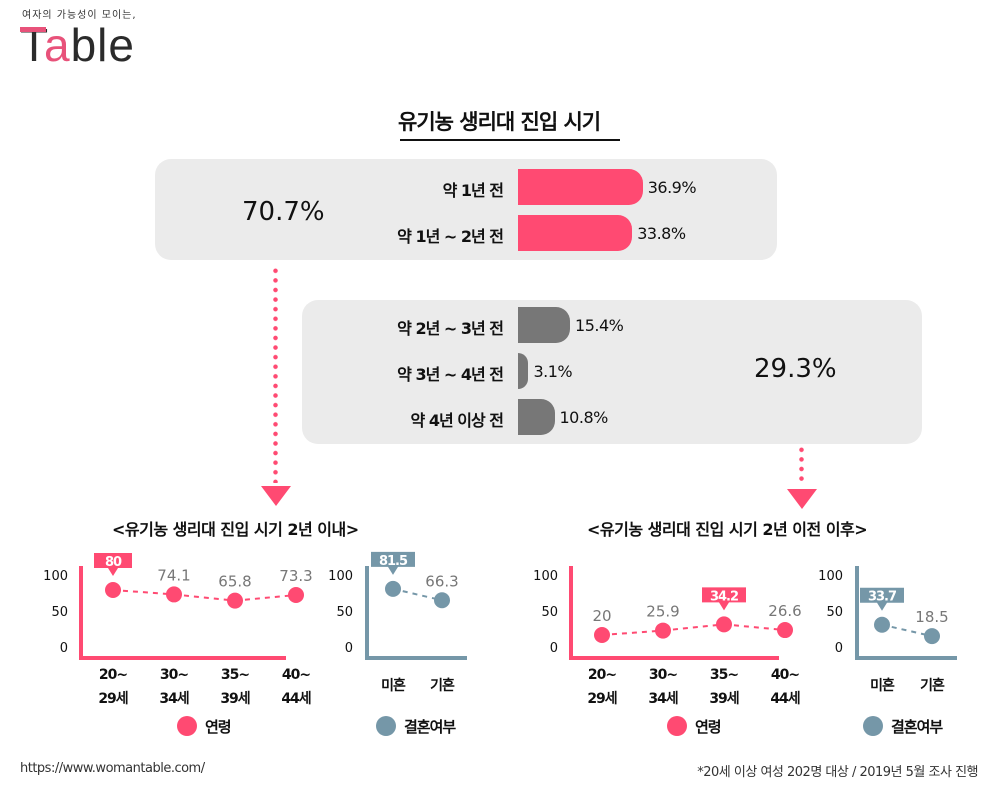  I want to click on within-bar-label: 약 1년 전, so click(473, 190).